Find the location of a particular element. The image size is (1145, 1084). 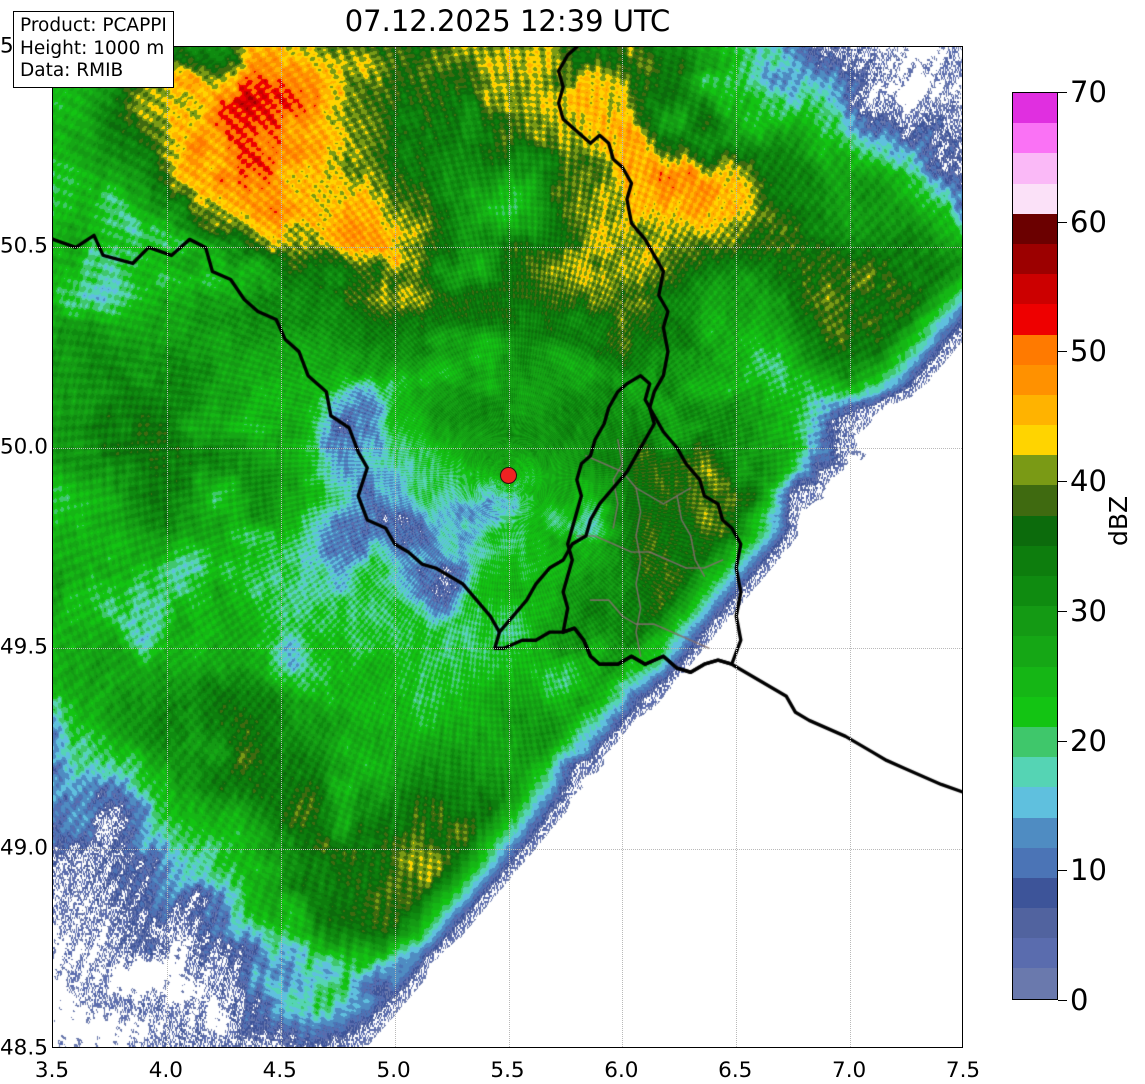

y-tick-label: 50.5 is located at coordinates (24, 246).